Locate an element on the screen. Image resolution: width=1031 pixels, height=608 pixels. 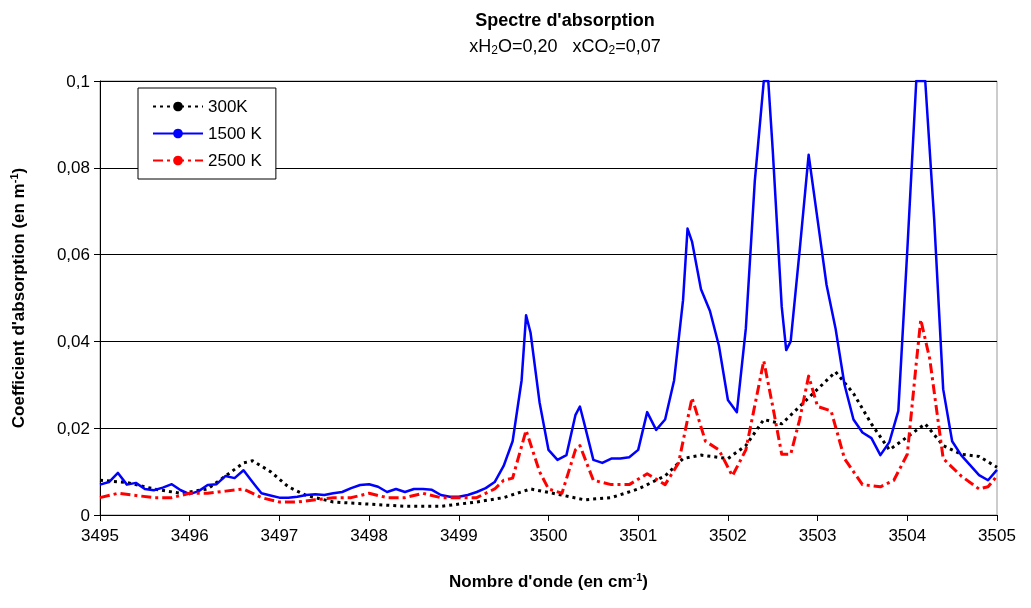
x-tick-label: 3495 is located at coordinates (100, 535).